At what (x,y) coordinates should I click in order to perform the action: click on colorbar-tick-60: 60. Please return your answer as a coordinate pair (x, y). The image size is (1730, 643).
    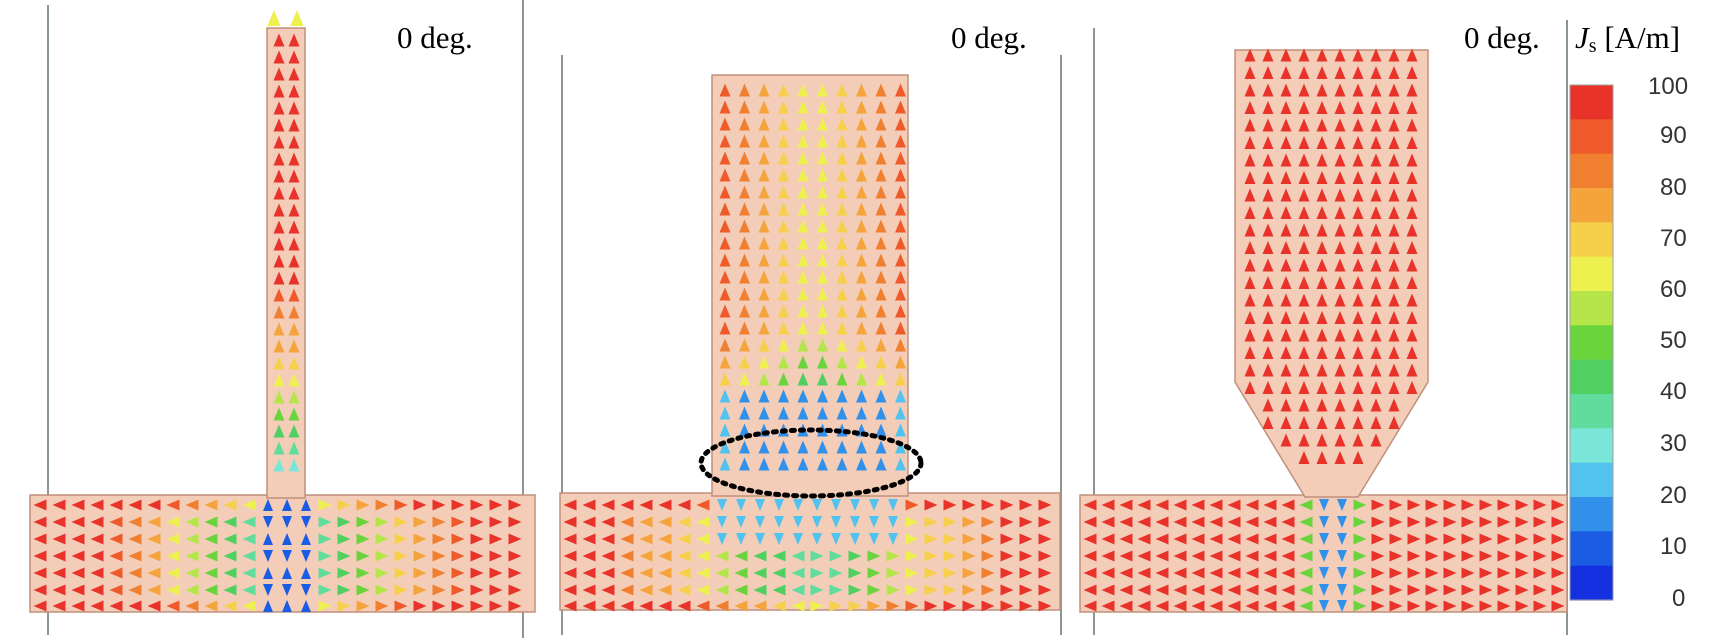
    Looking at the image, I should click on (1673, 289).